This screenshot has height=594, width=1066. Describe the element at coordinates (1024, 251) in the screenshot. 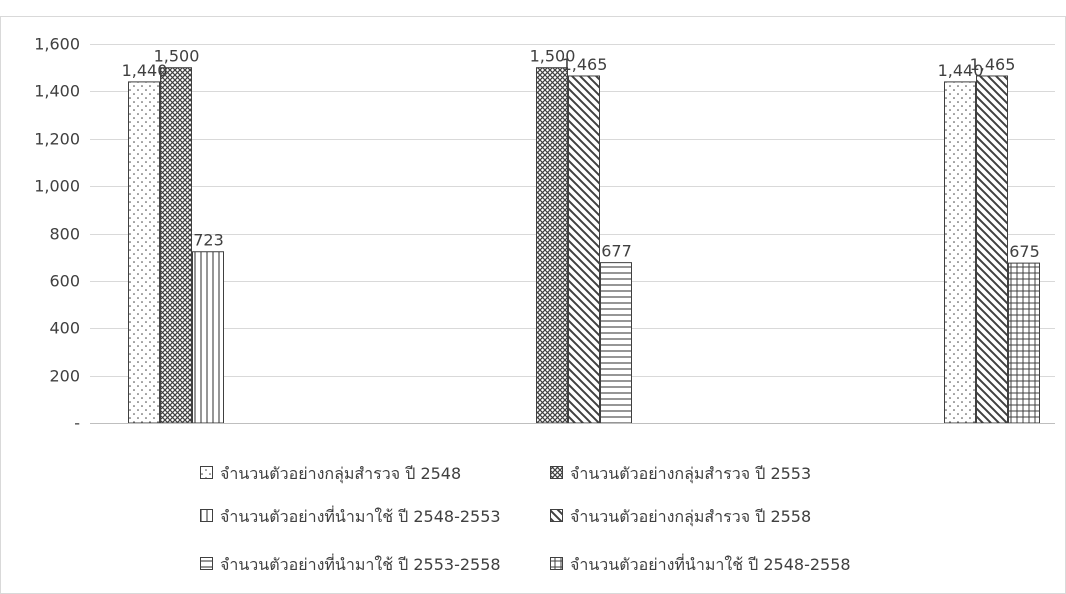

I see `data-label: 675` at that location.